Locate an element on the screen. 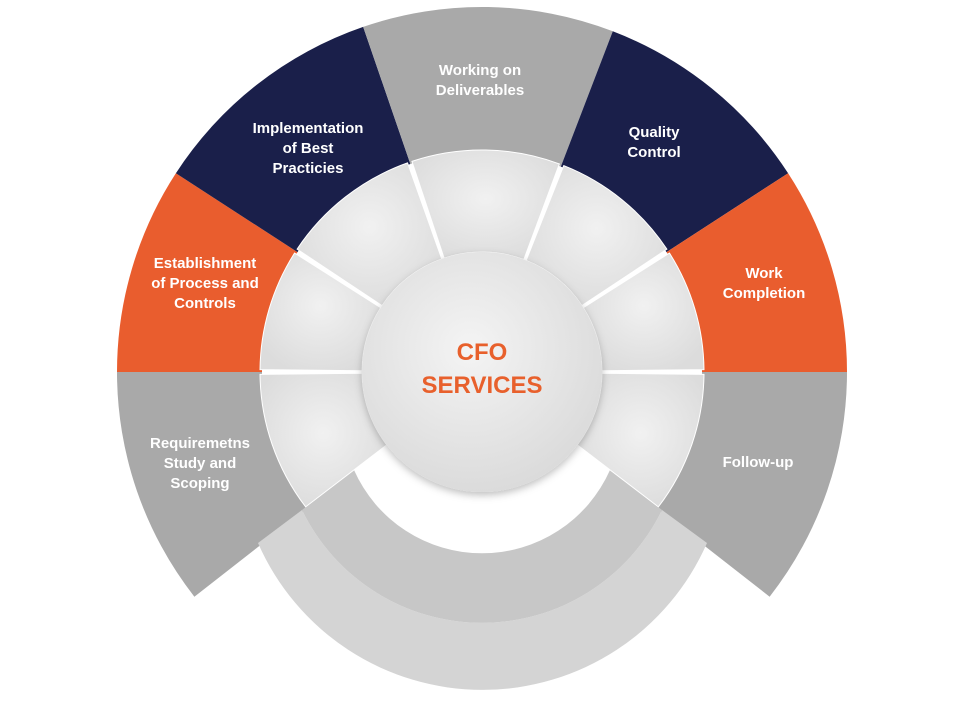  segment-label-implementation: Implementation of Best Practicies is located at coordinates (308, 148).